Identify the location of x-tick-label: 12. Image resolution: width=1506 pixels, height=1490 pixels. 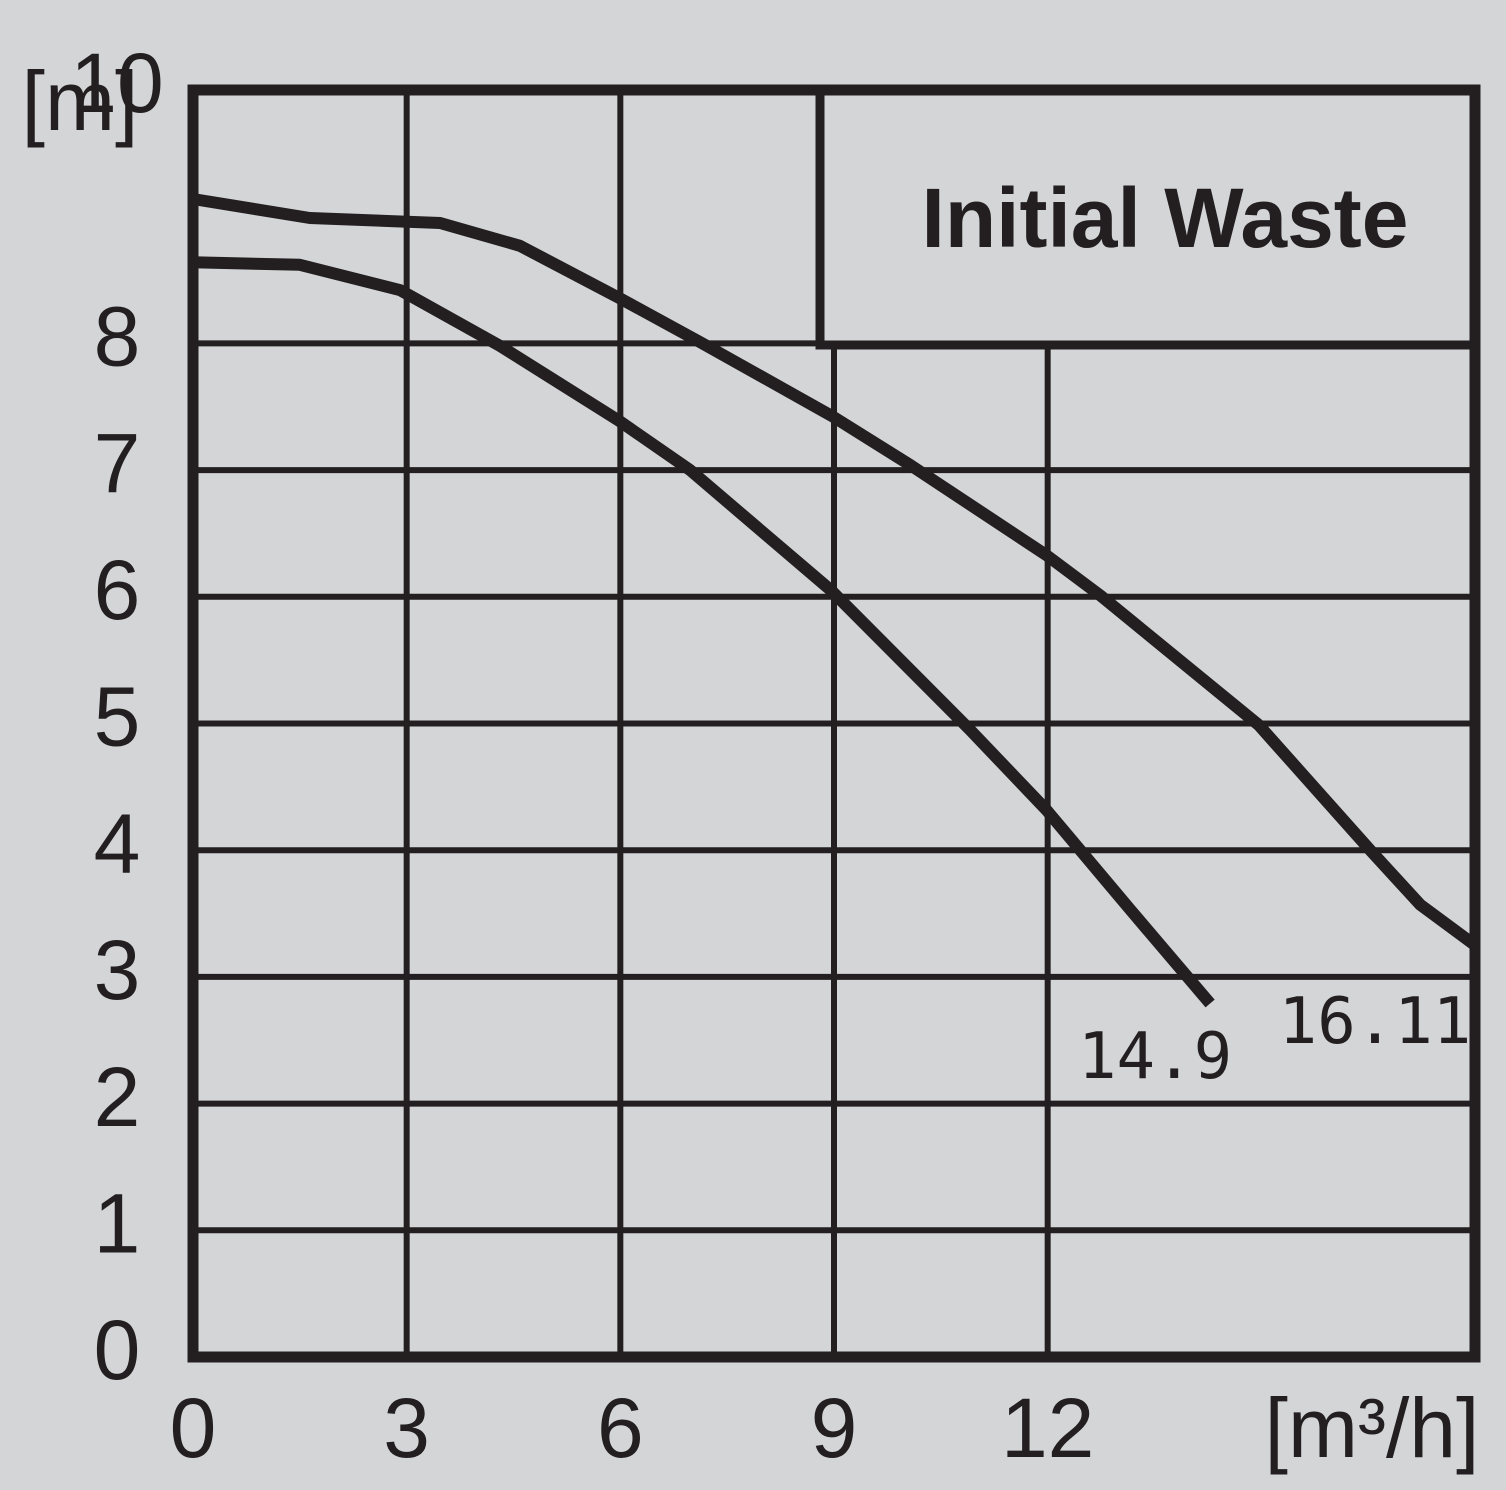
(1047, 1428).